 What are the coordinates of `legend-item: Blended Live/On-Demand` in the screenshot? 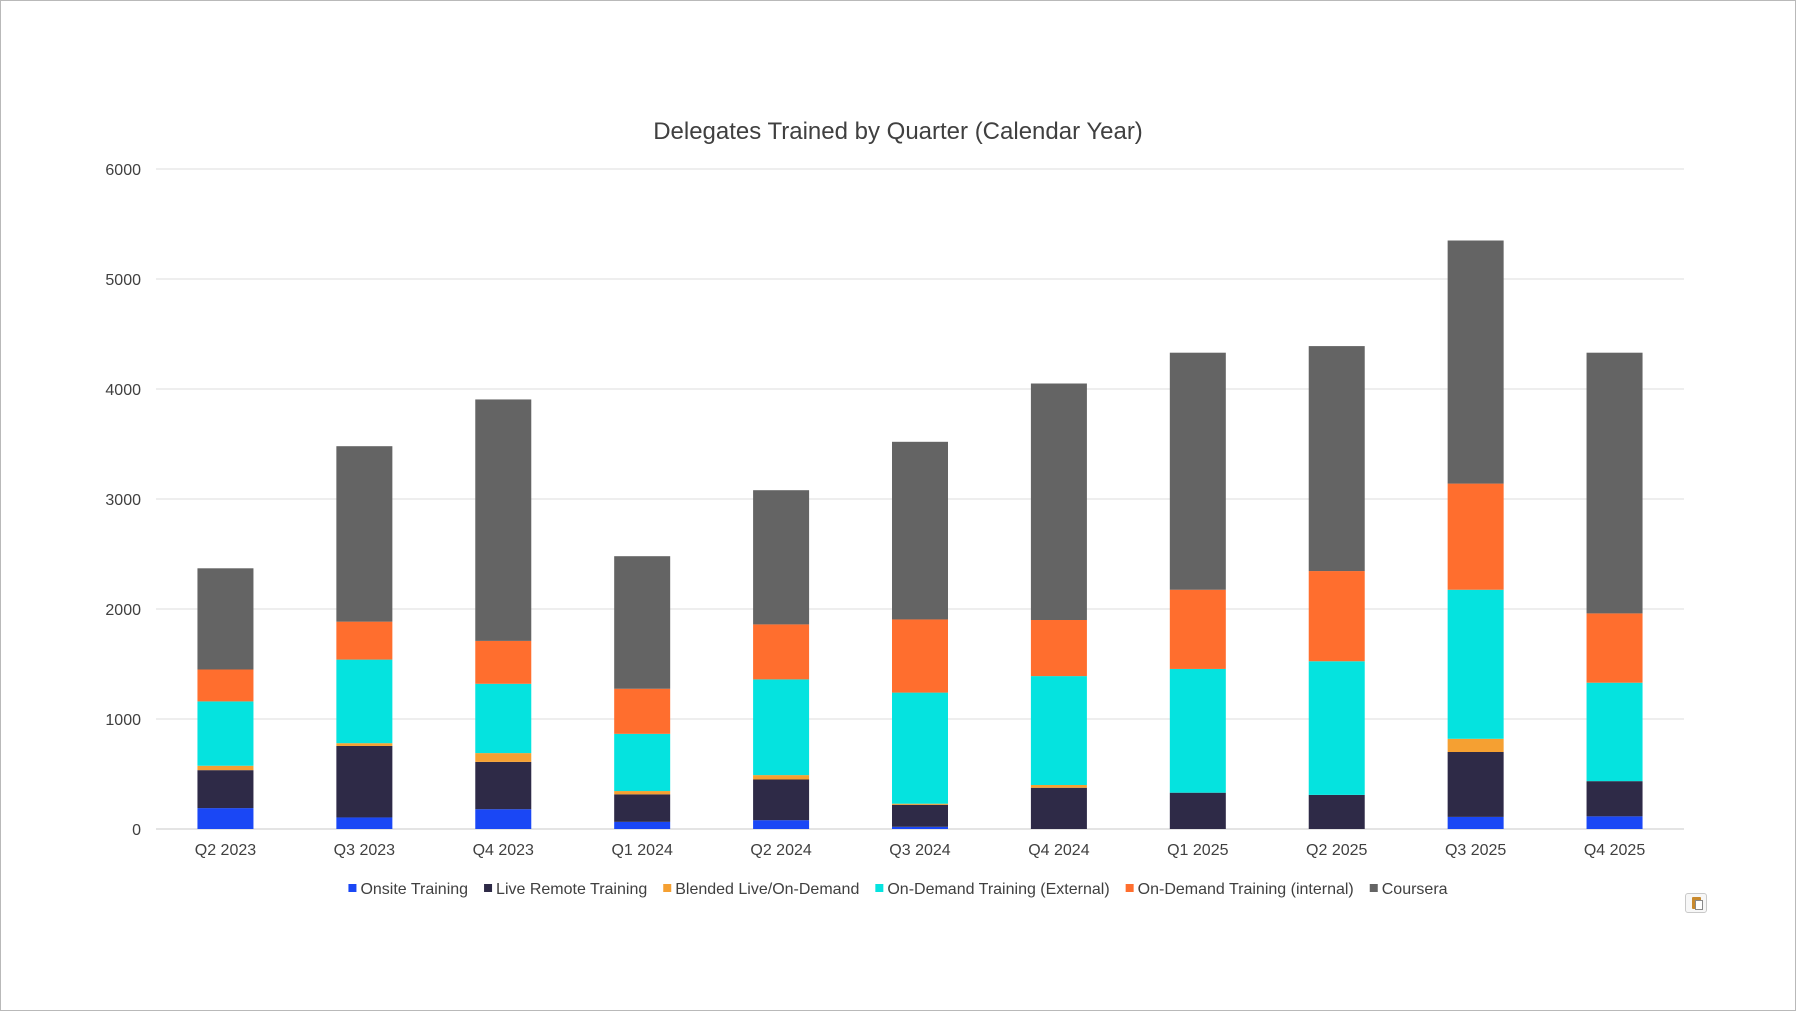 It's located at (761, 889).